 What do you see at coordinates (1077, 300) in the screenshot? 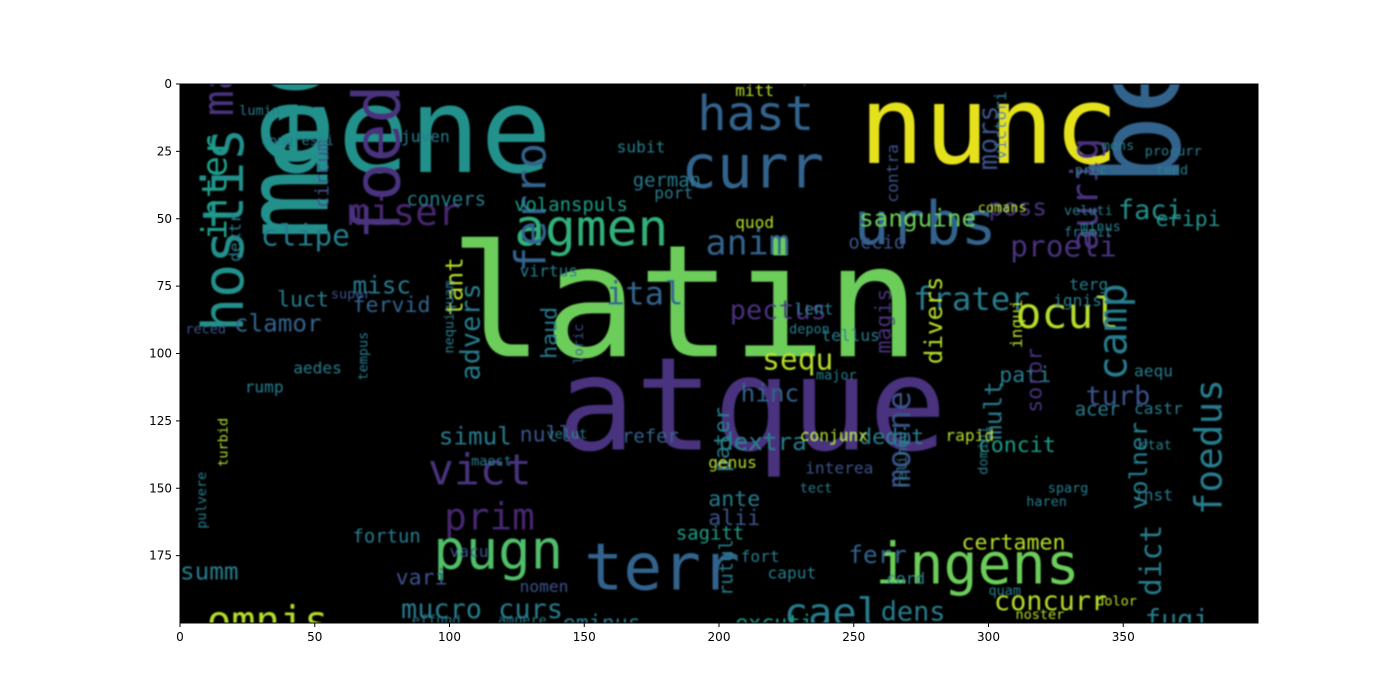
I see `word-96: ignis` at bounding box center [1077, 300].